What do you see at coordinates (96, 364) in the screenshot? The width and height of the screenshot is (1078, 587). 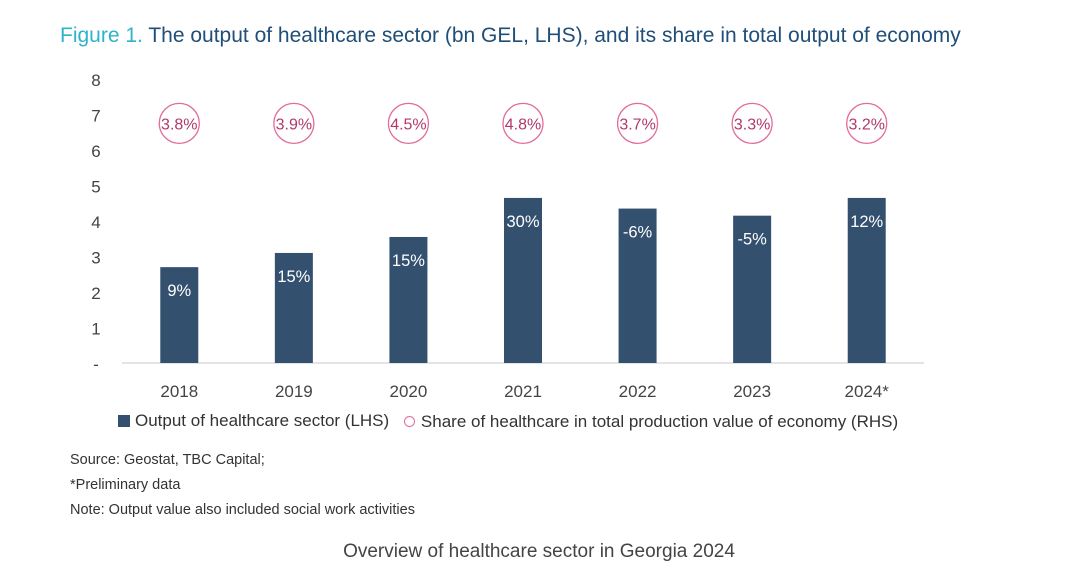 I see `y-tick-label: -` at bounding box center [96, 364].